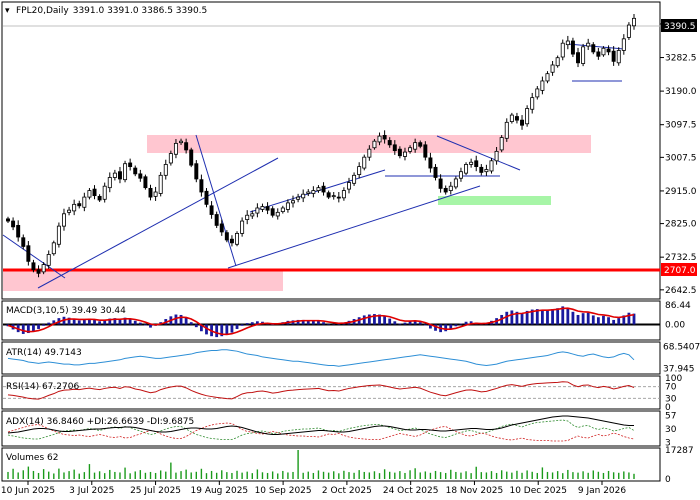 The height and width of the screenshot is (500, 700). Describe the element at coordinates (28, 491) in the screenshot. I see `date-tick-label: 10 Jun 2025` at that location.